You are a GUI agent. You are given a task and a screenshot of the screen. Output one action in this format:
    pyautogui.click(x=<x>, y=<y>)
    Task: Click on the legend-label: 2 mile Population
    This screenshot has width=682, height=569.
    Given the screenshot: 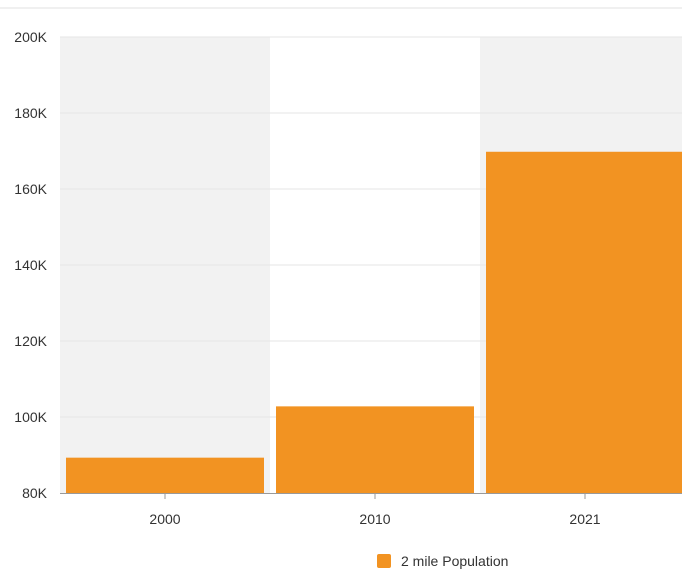 What is the action you would take?
    pyautogui.click(x=454, y=561)
    